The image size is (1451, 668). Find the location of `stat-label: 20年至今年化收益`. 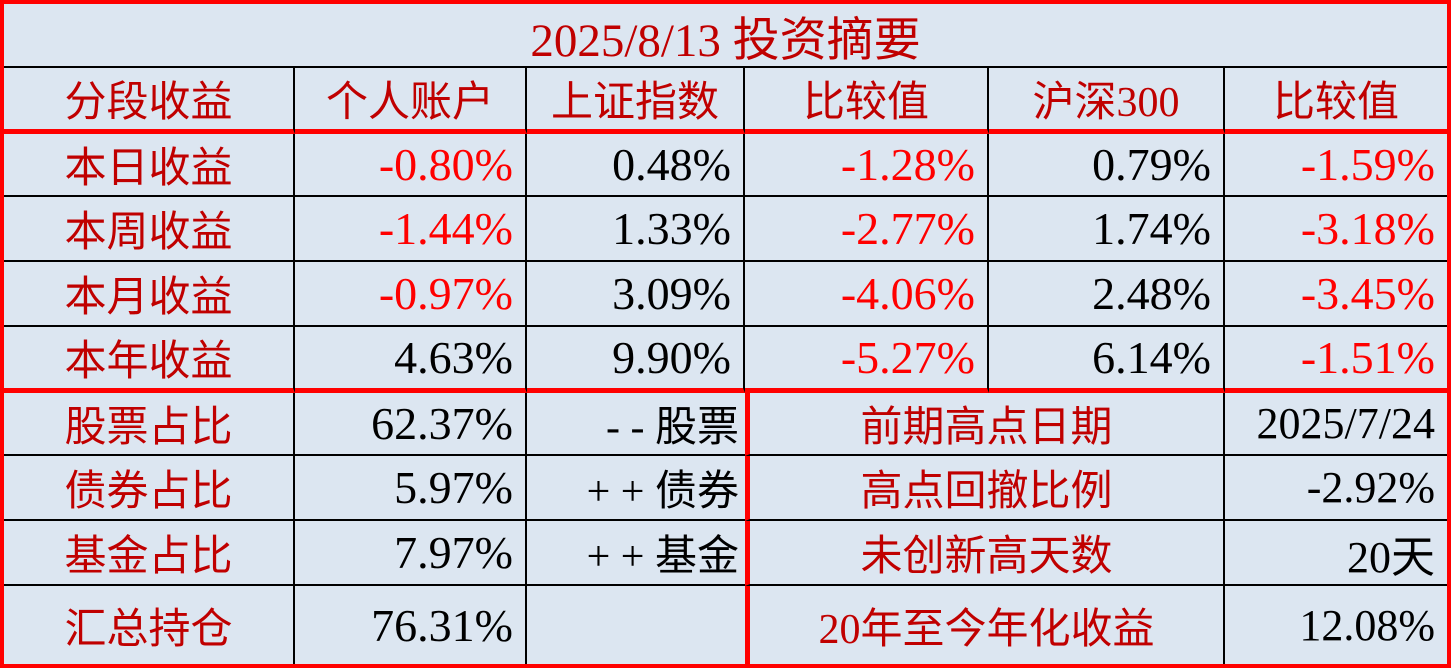

stat-label: 20年至今年化收益 is located at coordinates (985, 625).